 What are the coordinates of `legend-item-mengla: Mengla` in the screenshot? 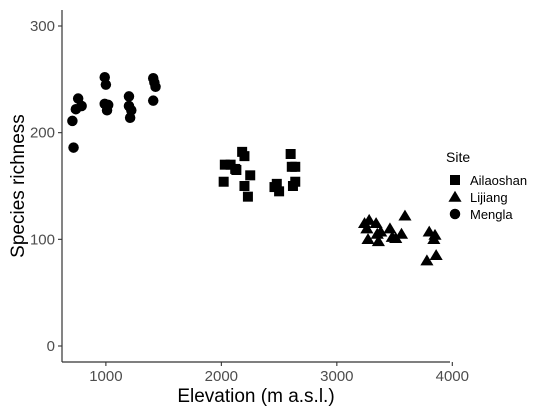 It's located at (481, 214).